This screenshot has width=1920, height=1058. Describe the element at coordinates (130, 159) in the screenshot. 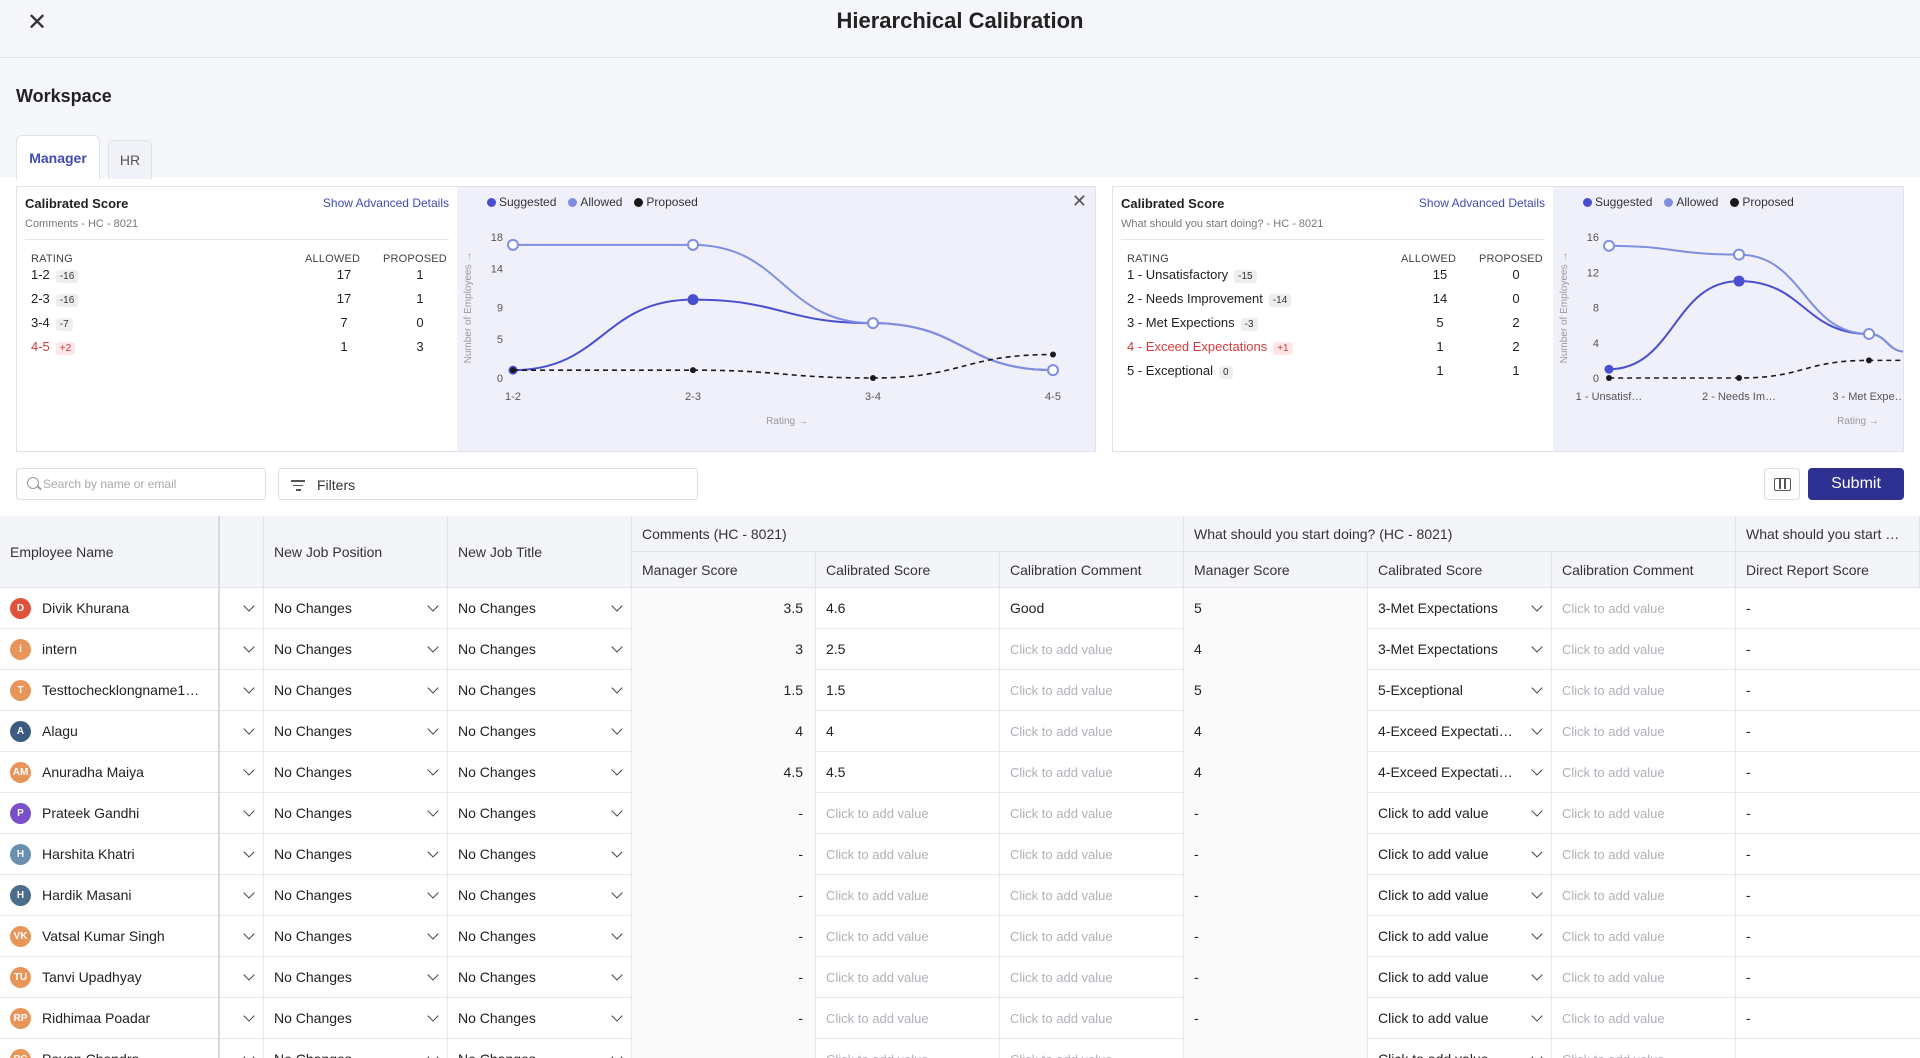

I see `tab-hr: HR` at that location.